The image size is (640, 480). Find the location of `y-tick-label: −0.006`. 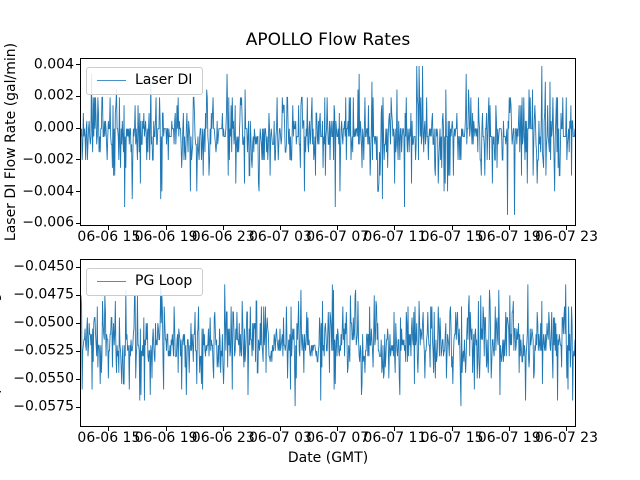

y-tick-label: −0.006 is located at coordinates (48, 222).